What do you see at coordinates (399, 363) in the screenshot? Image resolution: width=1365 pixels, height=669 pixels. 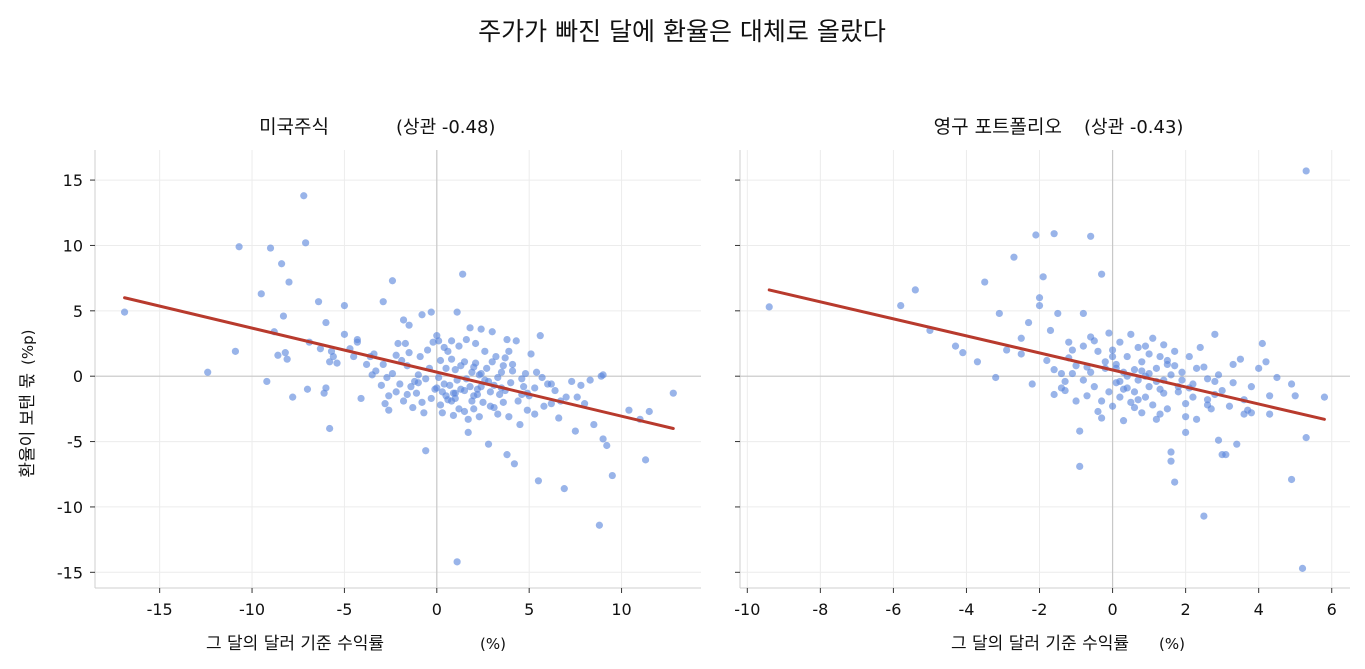 I see `fit-line` at bounding box center [399, 363].